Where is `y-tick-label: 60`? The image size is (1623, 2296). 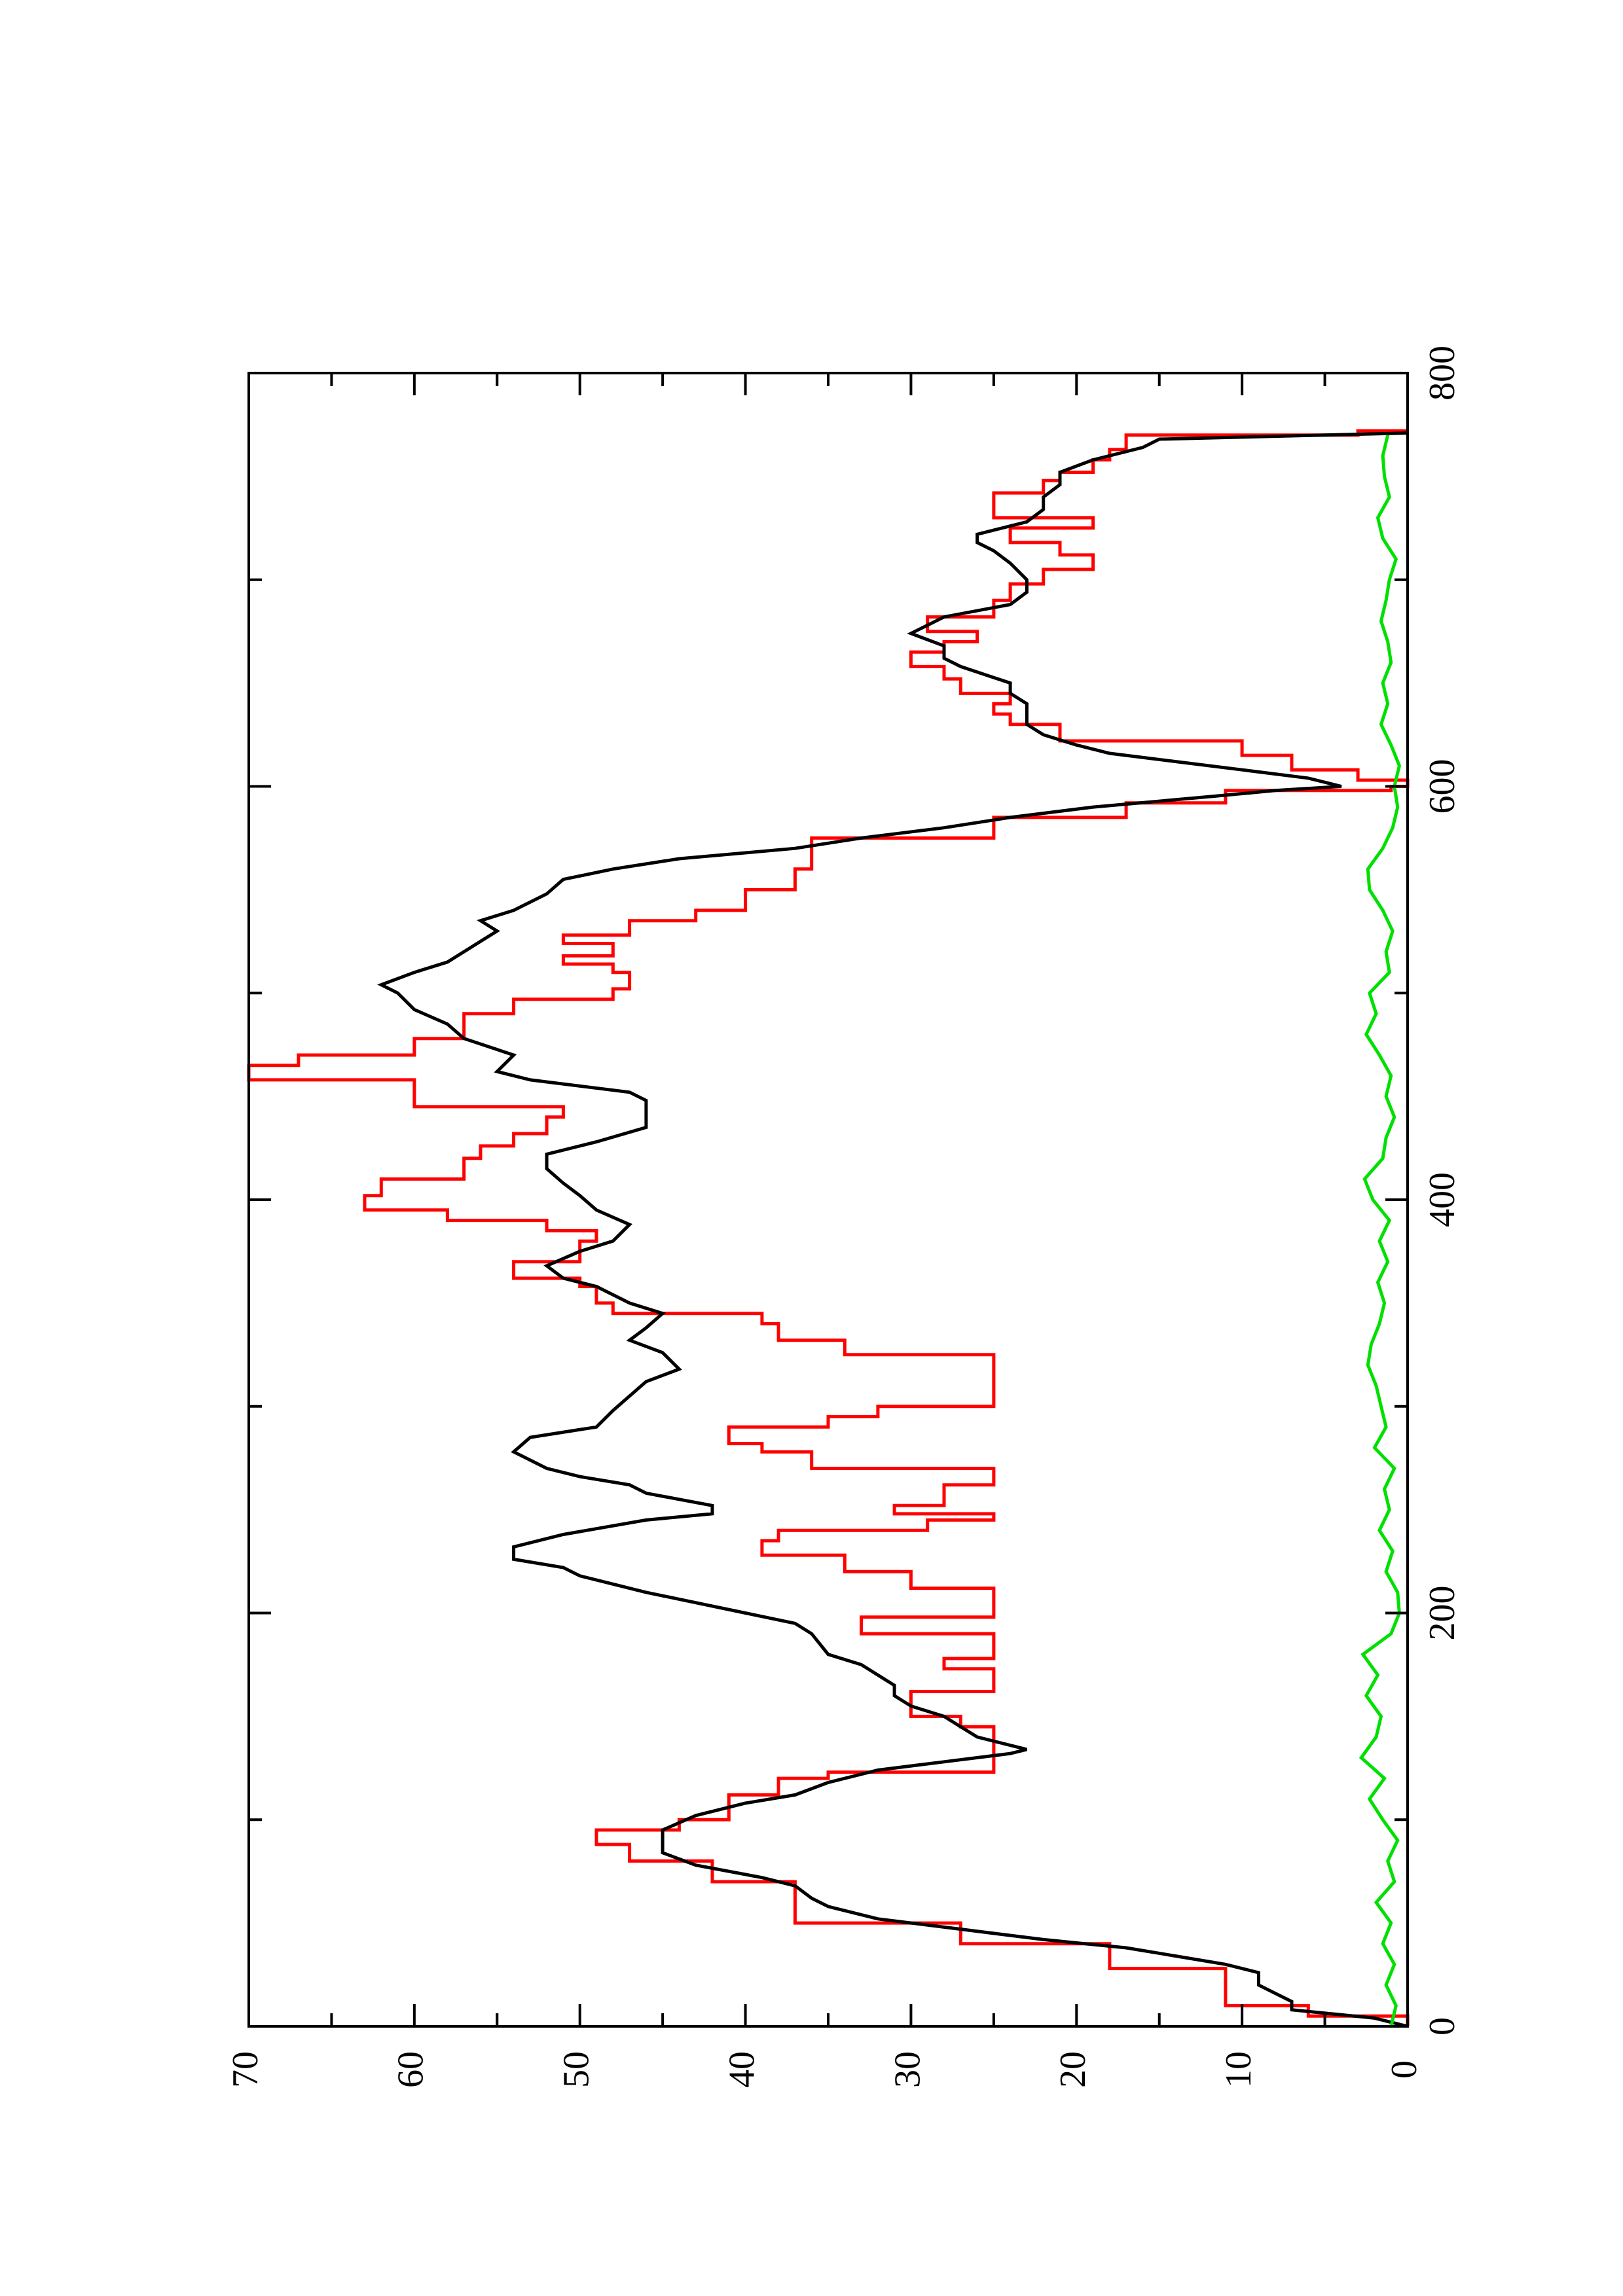 y-tick-label: 60 is located at coordinates (411, 2069).